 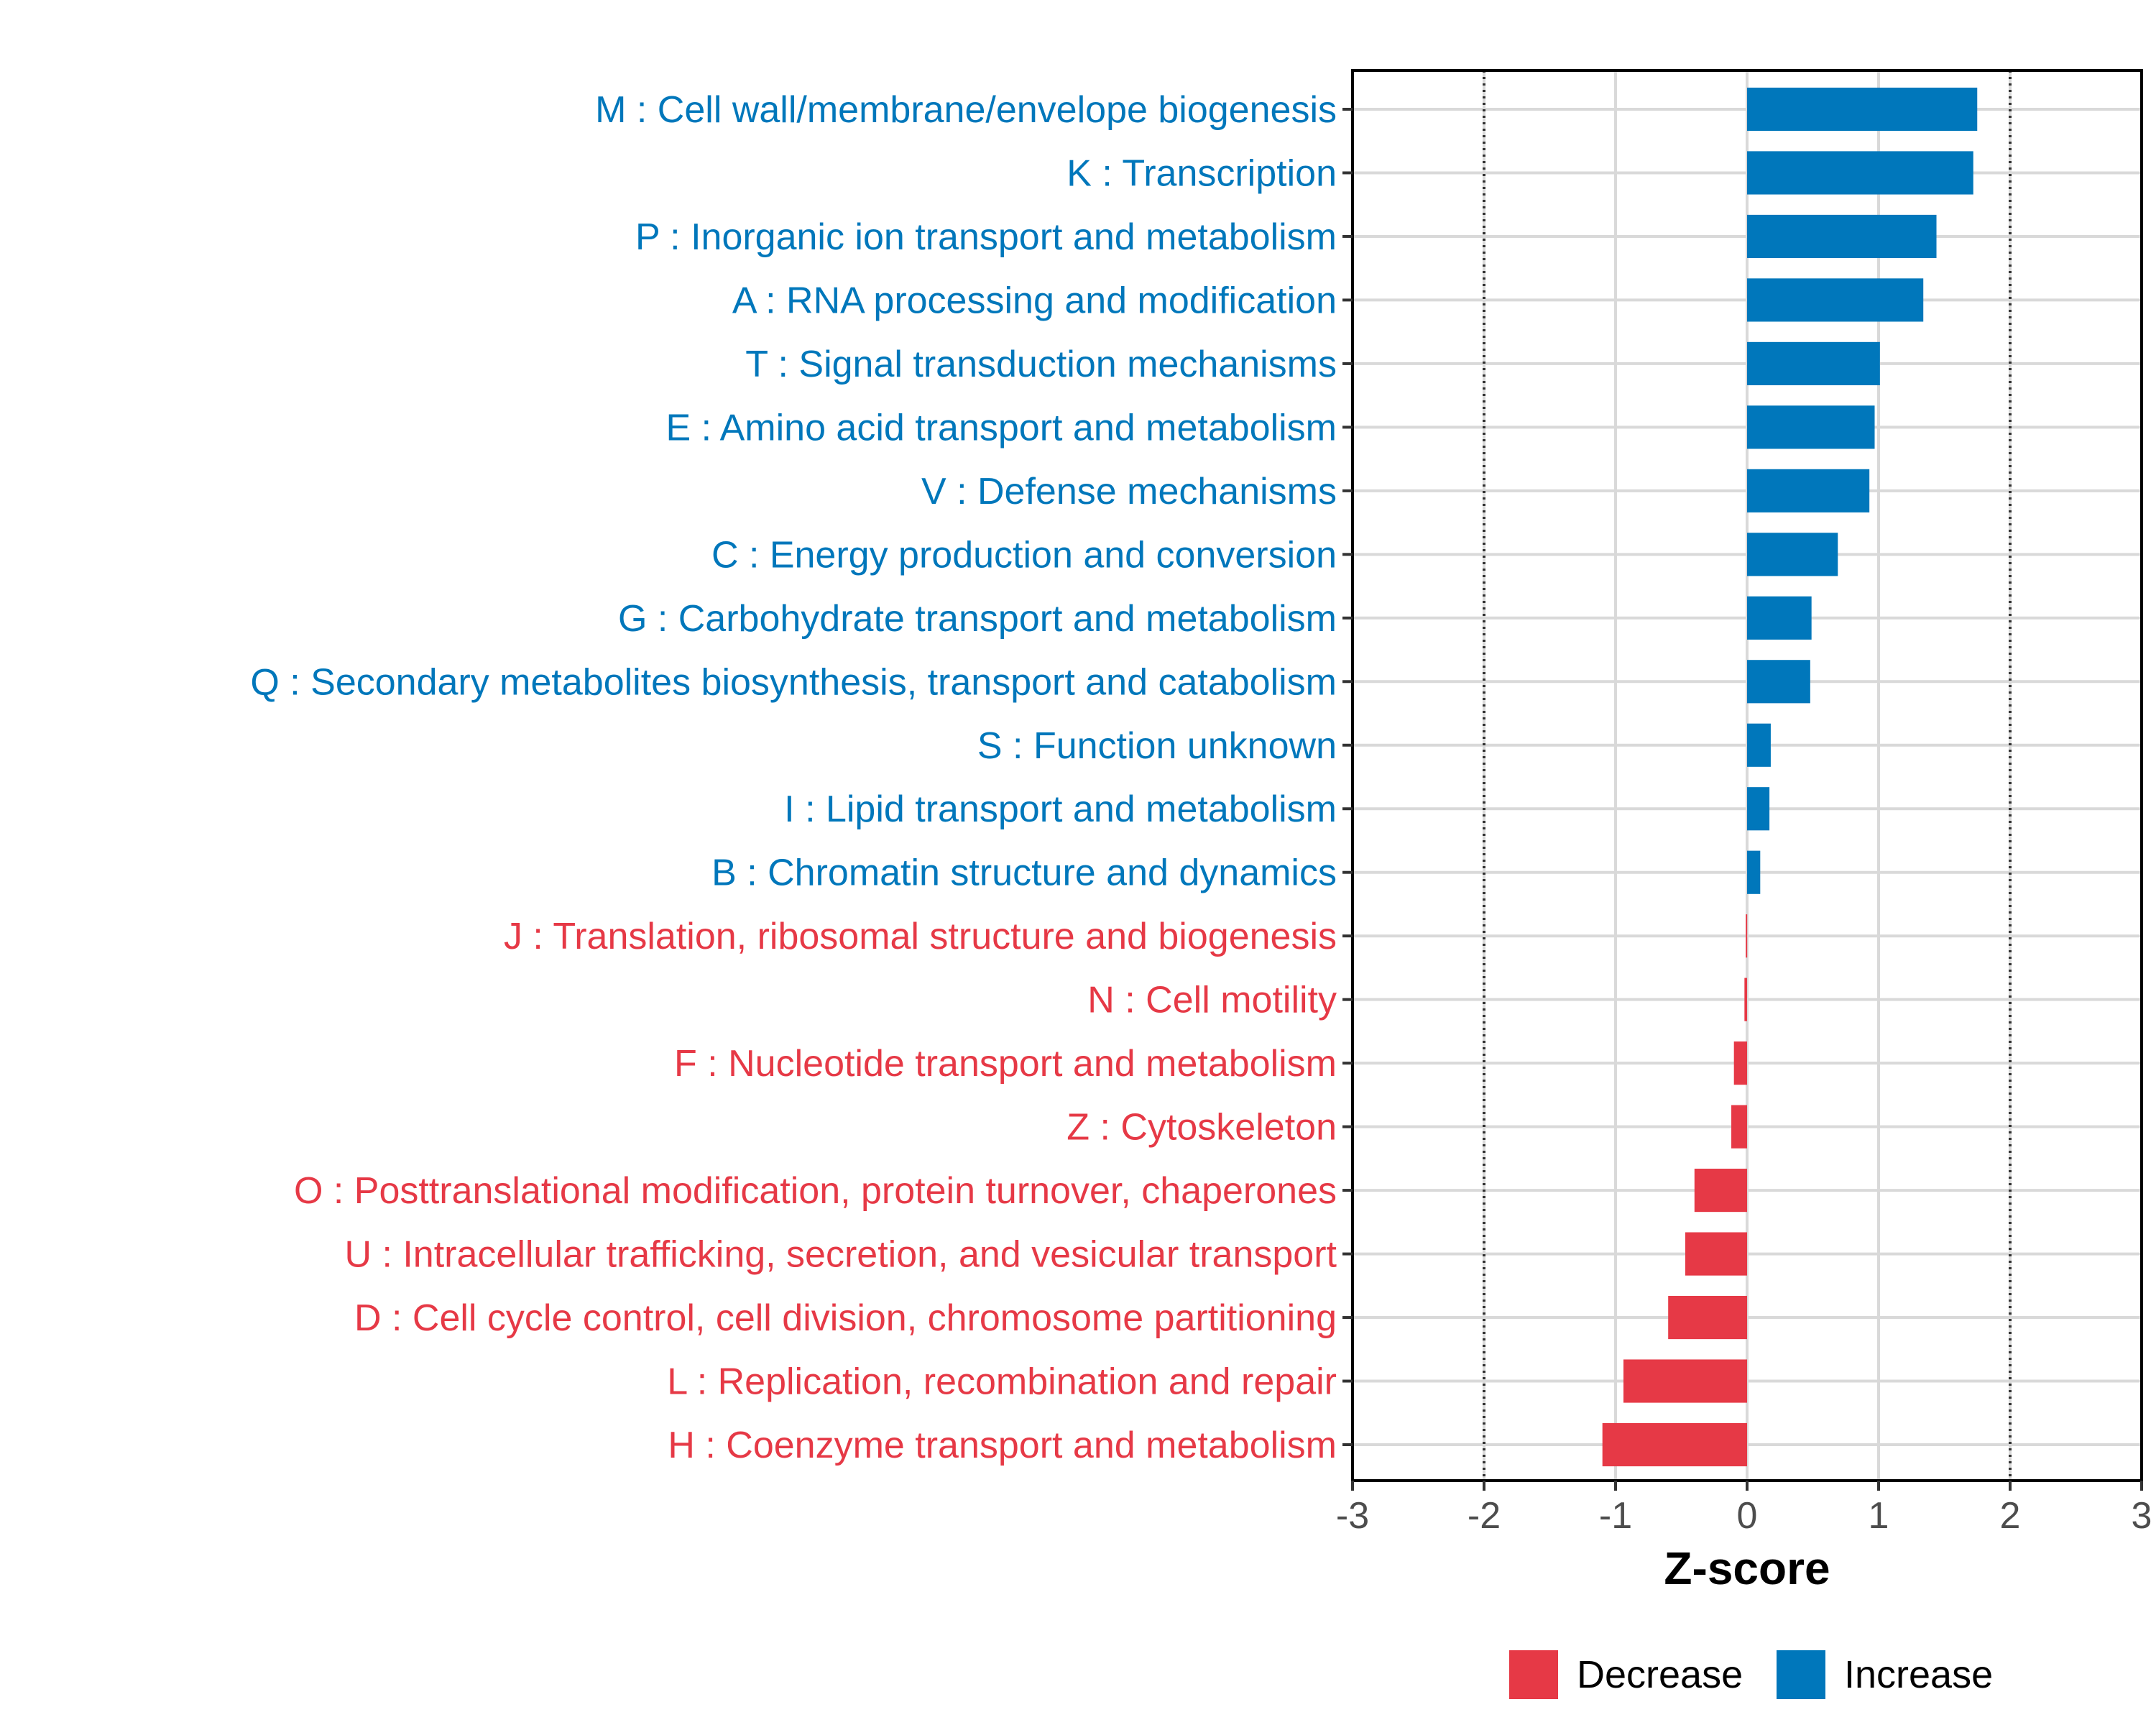 I want to click on y-tick-label: C : Energy production and conversion, so click(x=1024, y=555).